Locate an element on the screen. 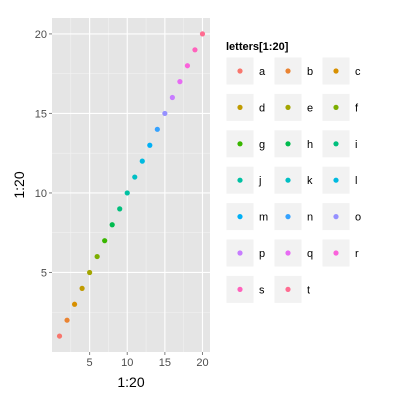 The width and height of the screenshot is (400, 400). x-tick-label: 15 is located at coordinates (165, 363).